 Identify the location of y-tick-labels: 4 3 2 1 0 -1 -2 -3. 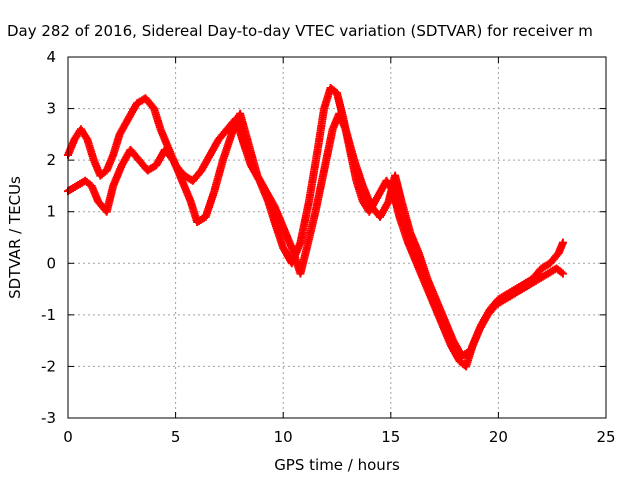
(48, 237).